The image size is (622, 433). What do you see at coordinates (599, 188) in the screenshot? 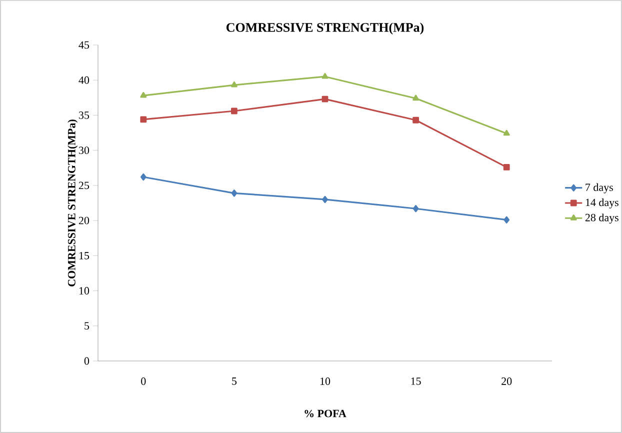
I see `legend-label: 7 days` at bounding box center [599, 188].